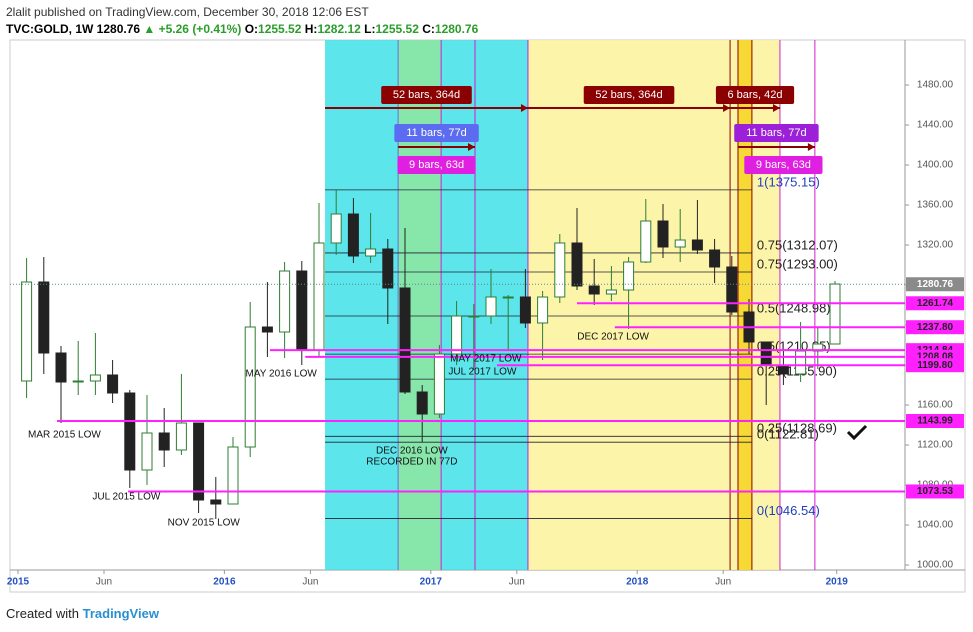  What do you see at coordinates (126, 497) in the screenshot?
I see `annotation: JUL 2015 LOW` at bounding box center [126, 497].